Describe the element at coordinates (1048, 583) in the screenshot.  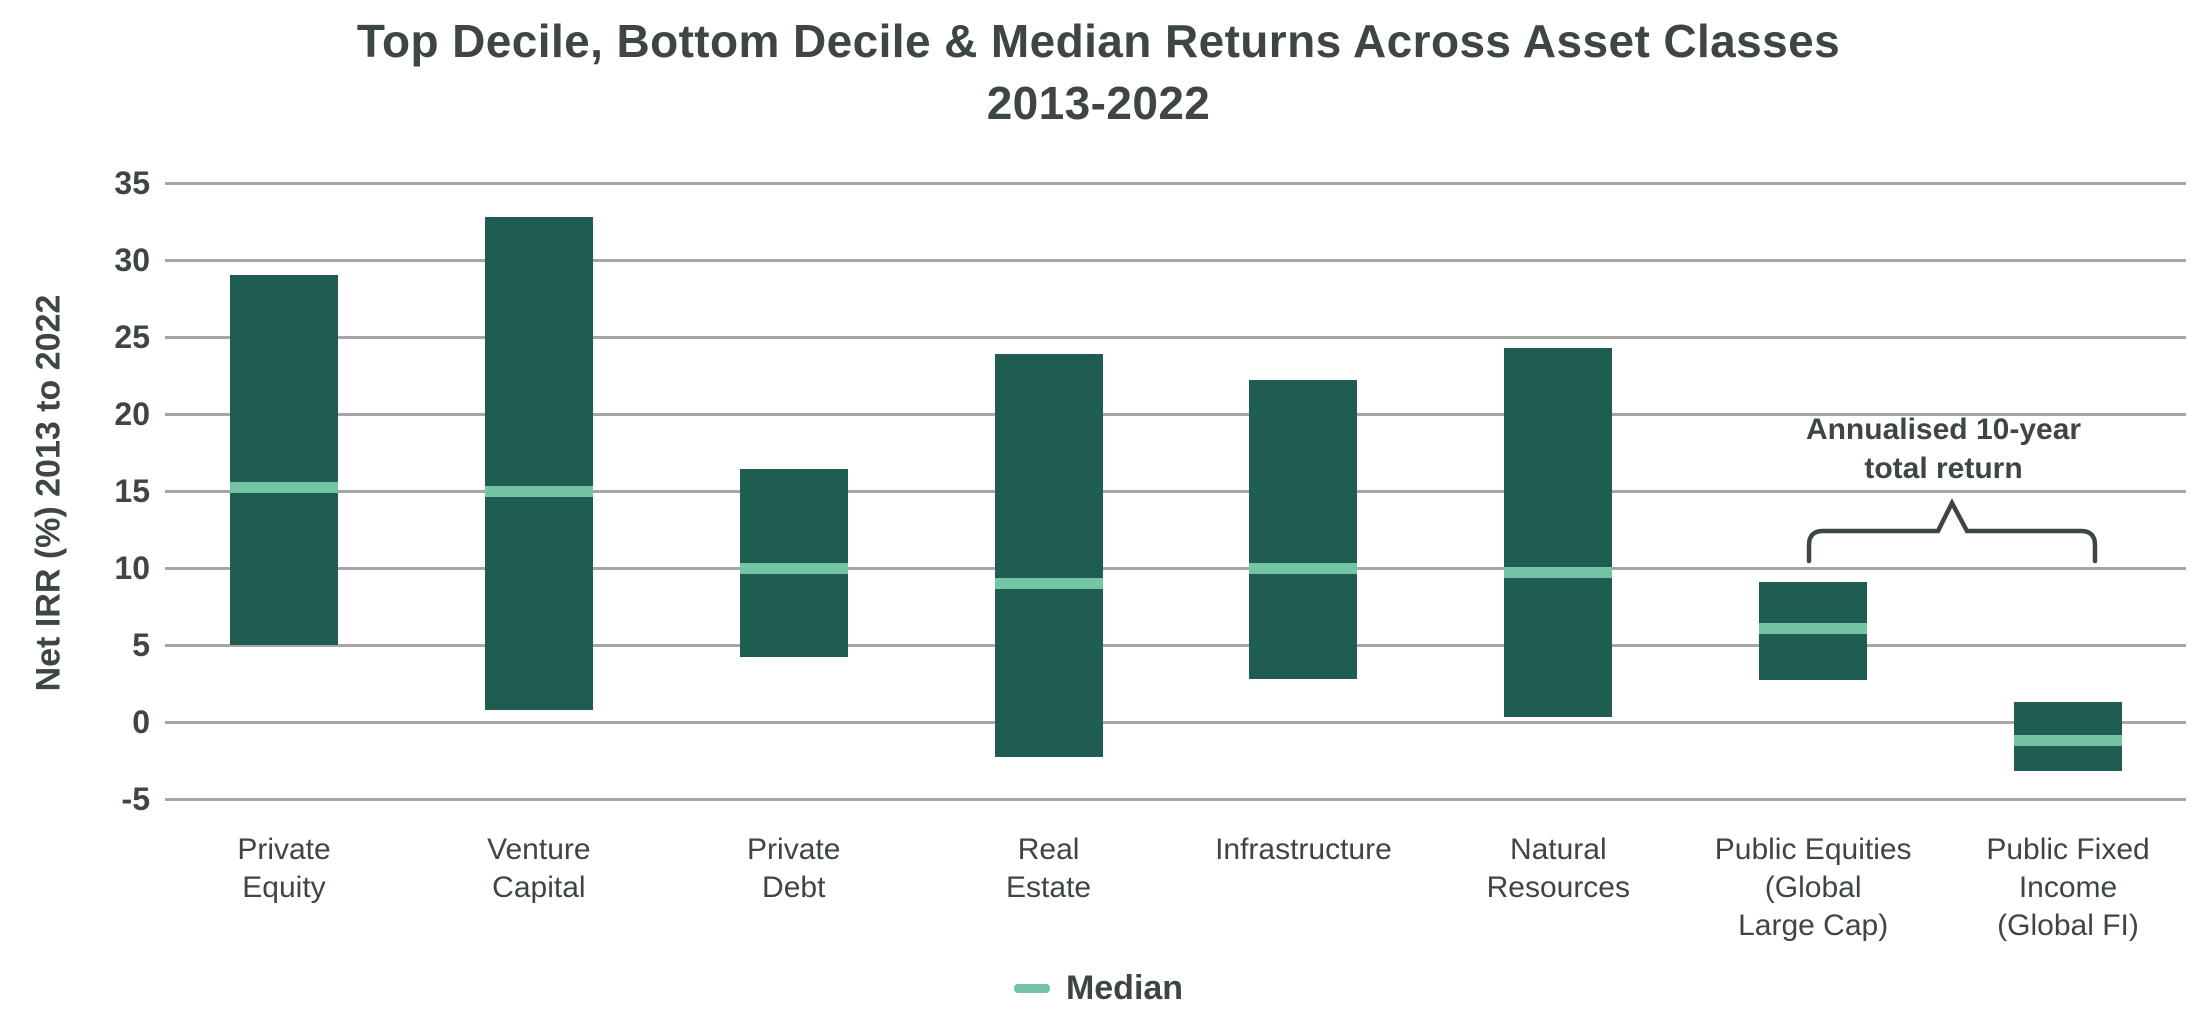
I see `median-marker-real-estate` at that location.